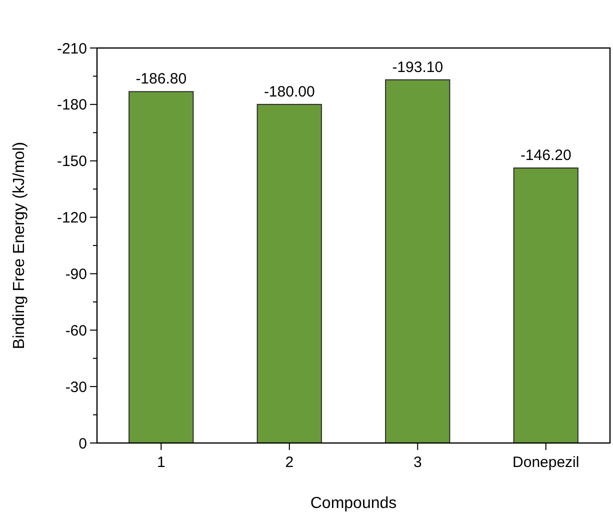 The image size is (613, 512). I want to click on x-tick-label: 2, so click(289, 462).